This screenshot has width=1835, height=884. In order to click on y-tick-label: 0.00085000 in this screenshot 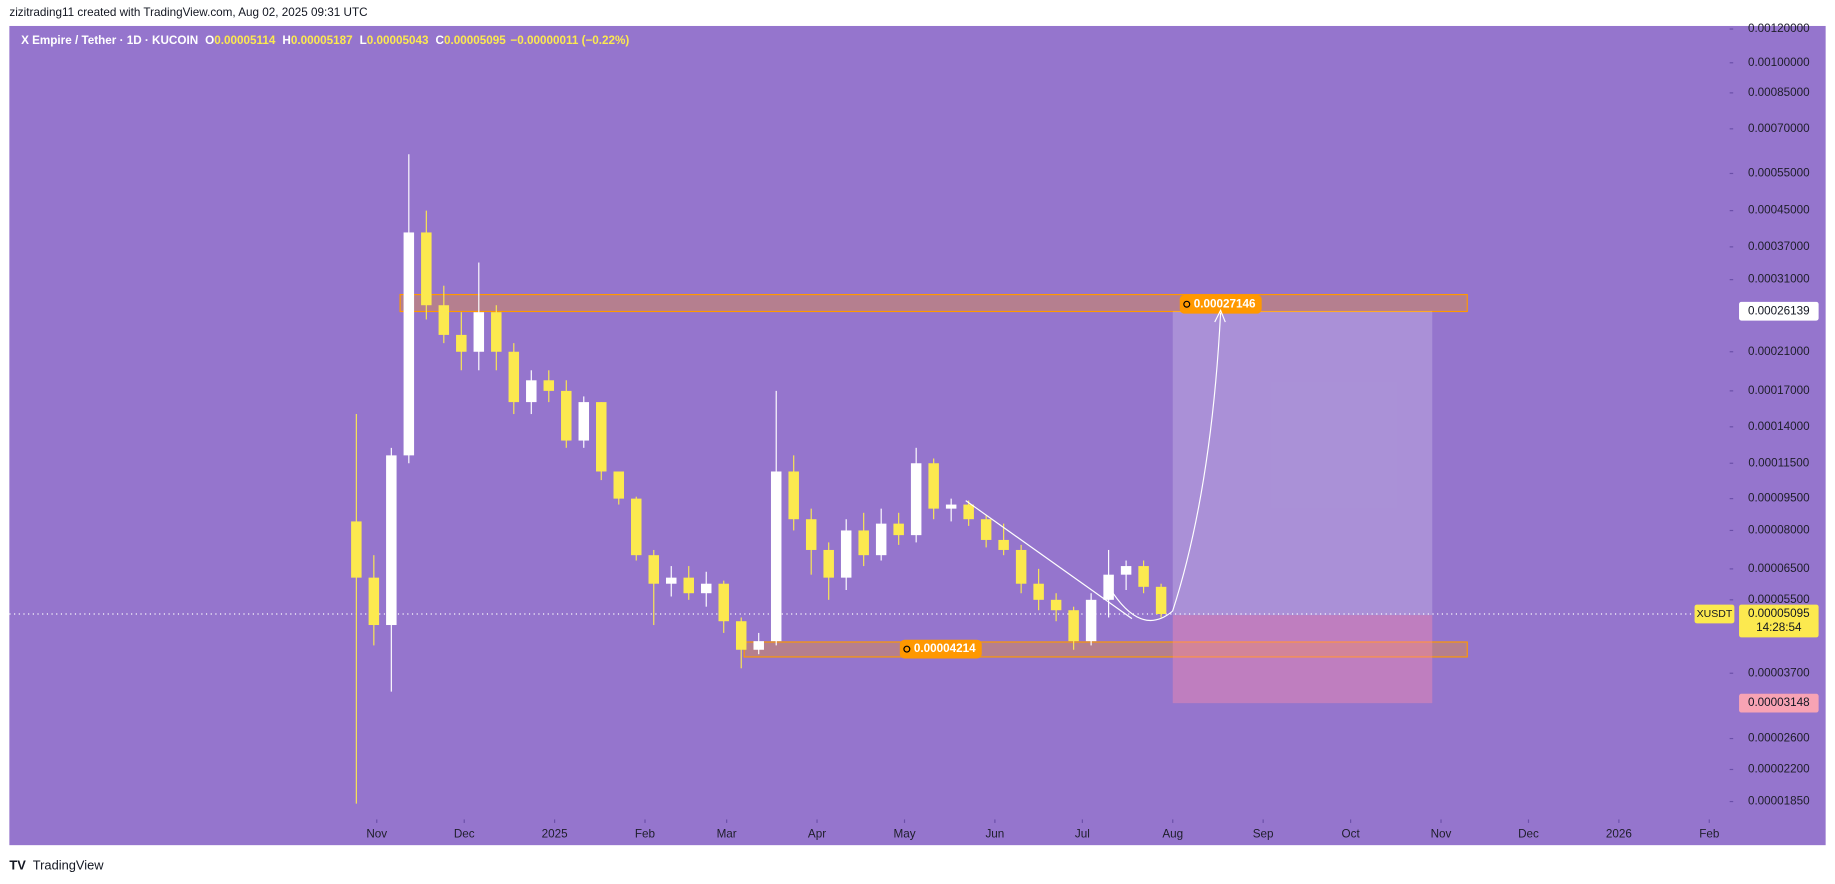, I will do `click(1779, 92)`.